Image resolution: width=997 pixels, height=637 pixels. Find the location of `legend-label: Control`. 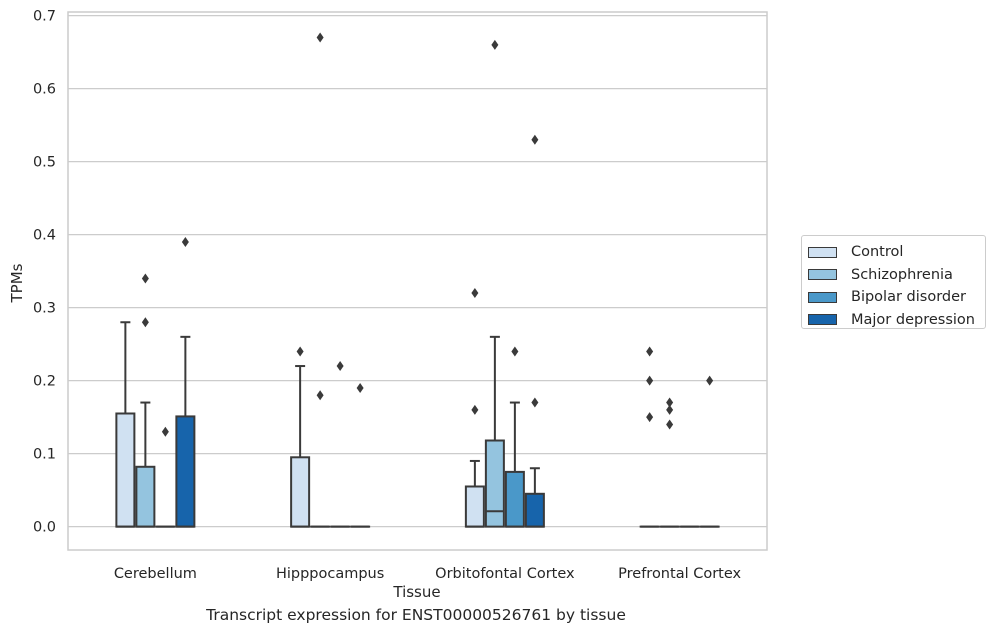

legend-label: Control is located at coordinates (877, 252).